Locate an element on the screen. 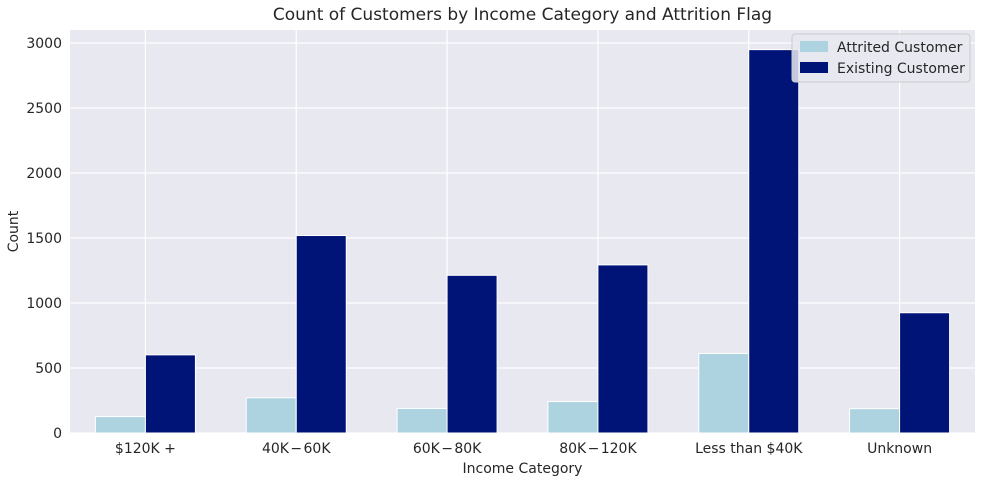 The image size is (990, 482). x-tick-label: $120K + is located at coordinates (145, 449).